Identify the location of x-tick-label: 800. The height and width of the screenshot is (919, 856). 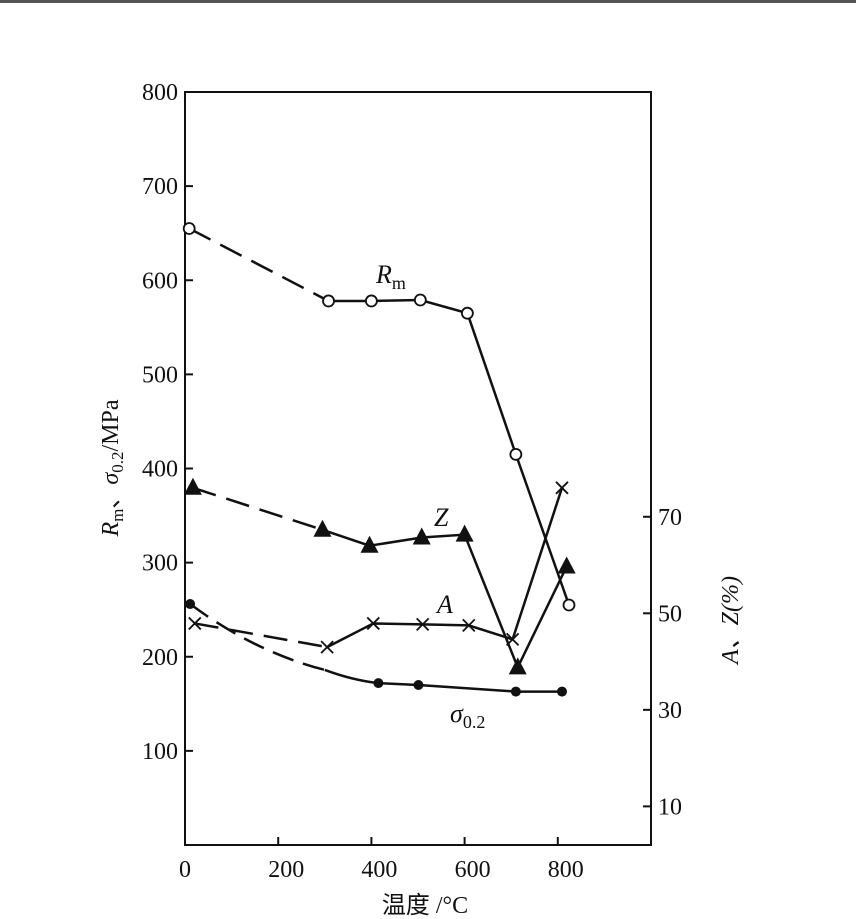
(566, 870).